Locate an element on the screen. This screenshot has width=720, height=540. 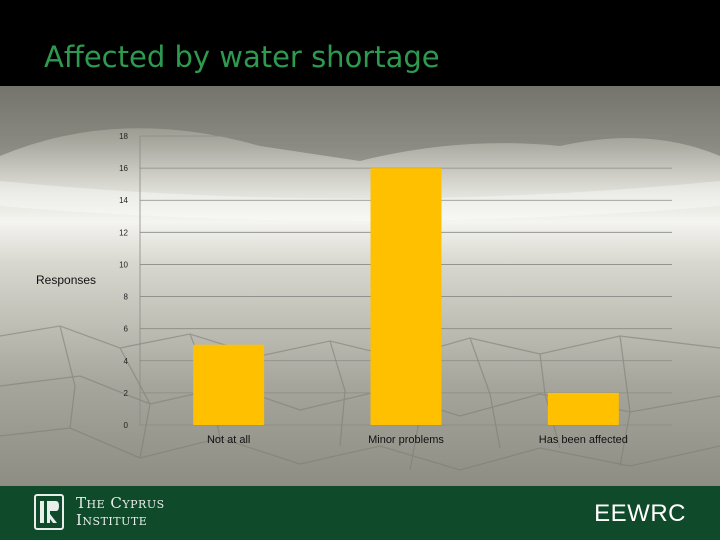
y-tick-label: 10 is located at coordinates (123, 264).